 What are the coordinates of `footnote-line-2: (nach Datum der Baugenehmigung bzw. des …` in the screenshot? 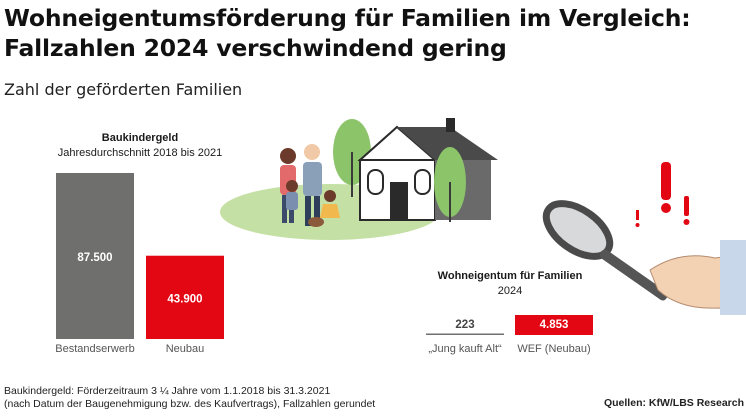 It's located at (190, 404).